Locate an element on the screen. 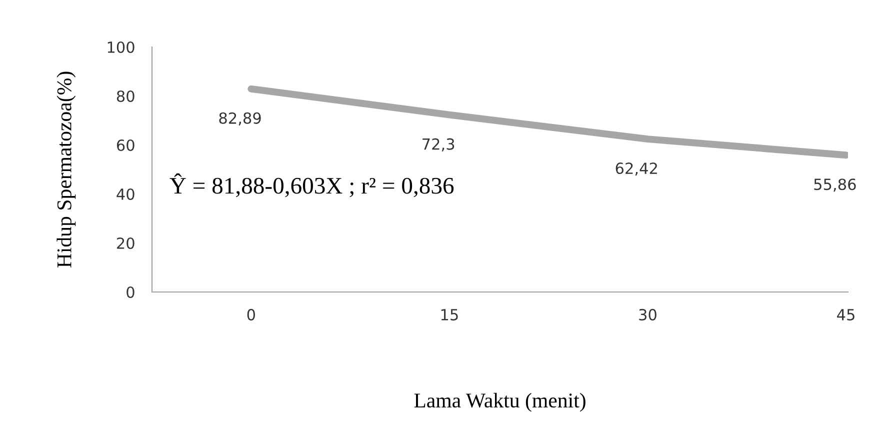 This screenshot has width=871, height=421. y-axis-title: Hidup Spermatozoa(%) is located at coordinates (66, 170).